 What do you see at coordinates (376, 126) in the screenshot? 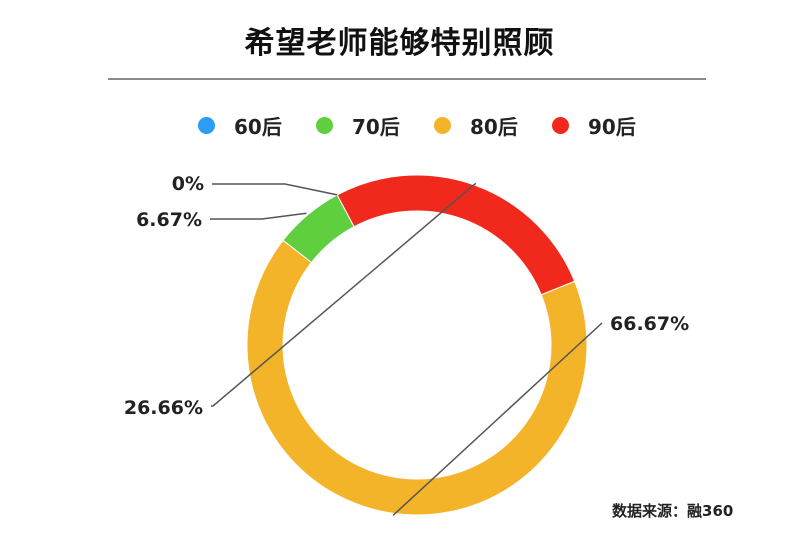
I see `legend-label-70: 70后` at bounding box center [376, 126].